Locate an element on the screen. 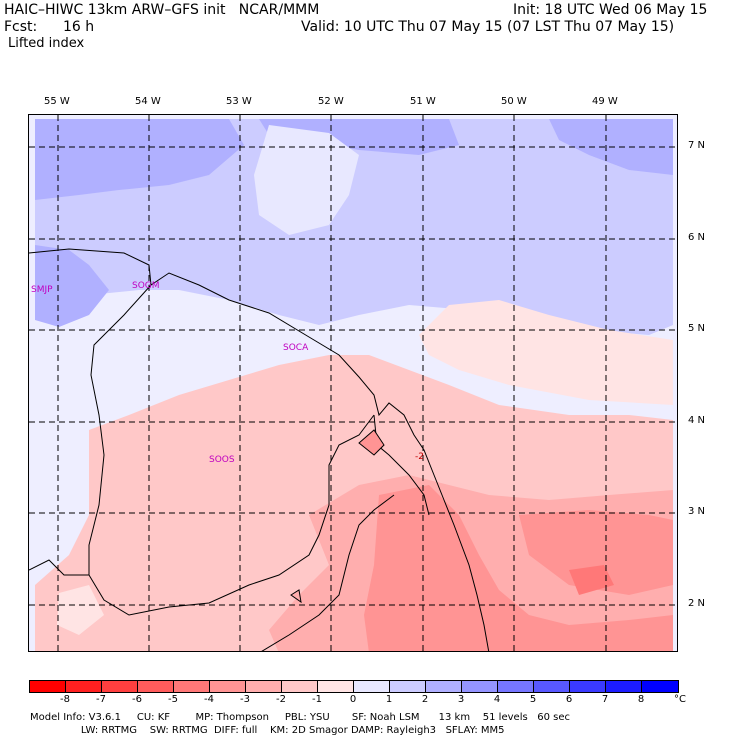 This screenshot has height=740, width=740. lat-label-5n: 5 N is located at coordinates (697, 328).